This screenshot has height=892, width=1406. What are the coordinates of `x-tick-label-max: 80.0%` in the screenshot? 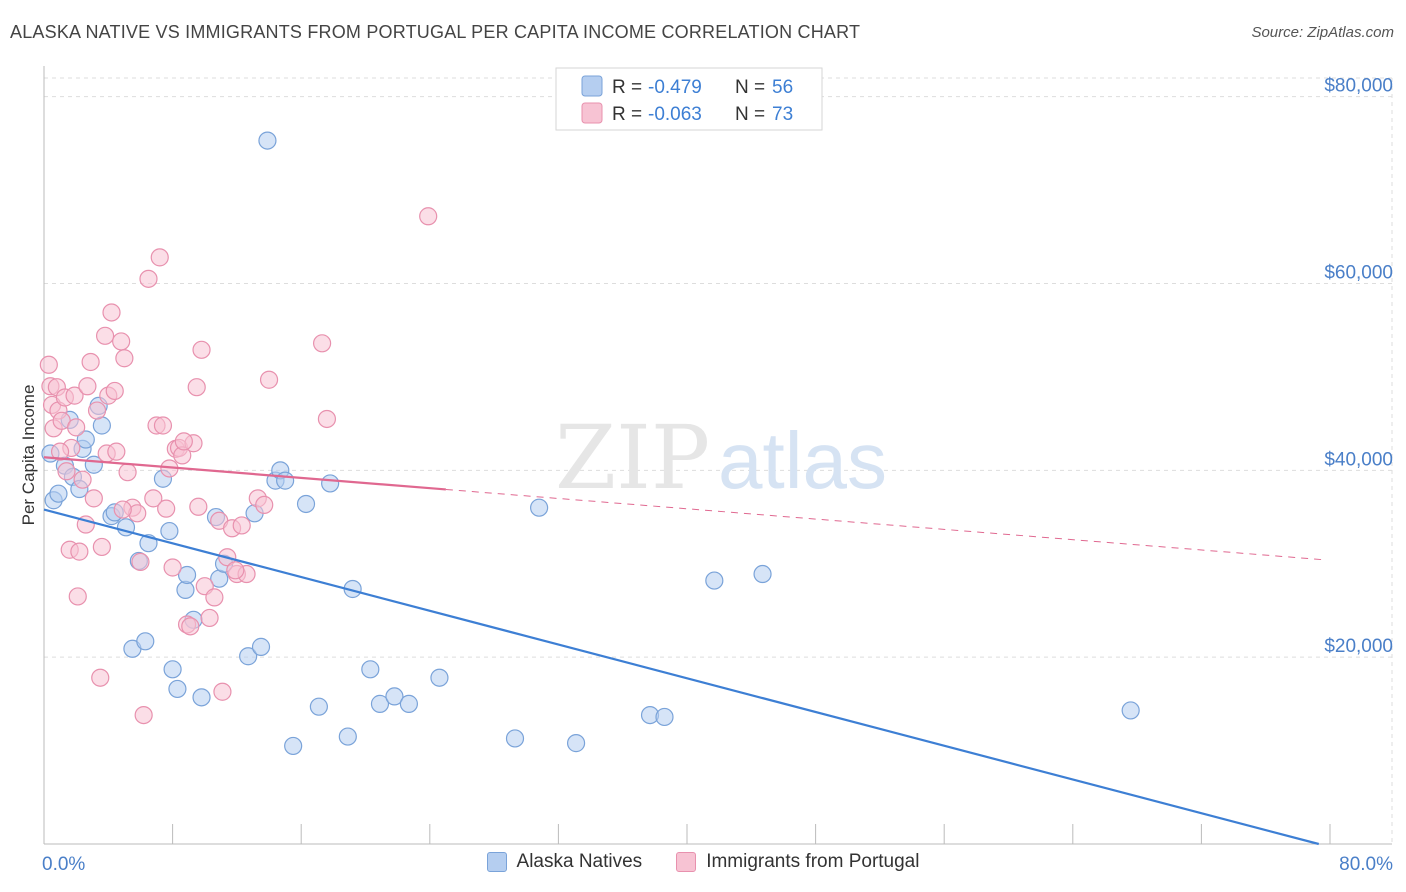 It's located at (1366, 864).